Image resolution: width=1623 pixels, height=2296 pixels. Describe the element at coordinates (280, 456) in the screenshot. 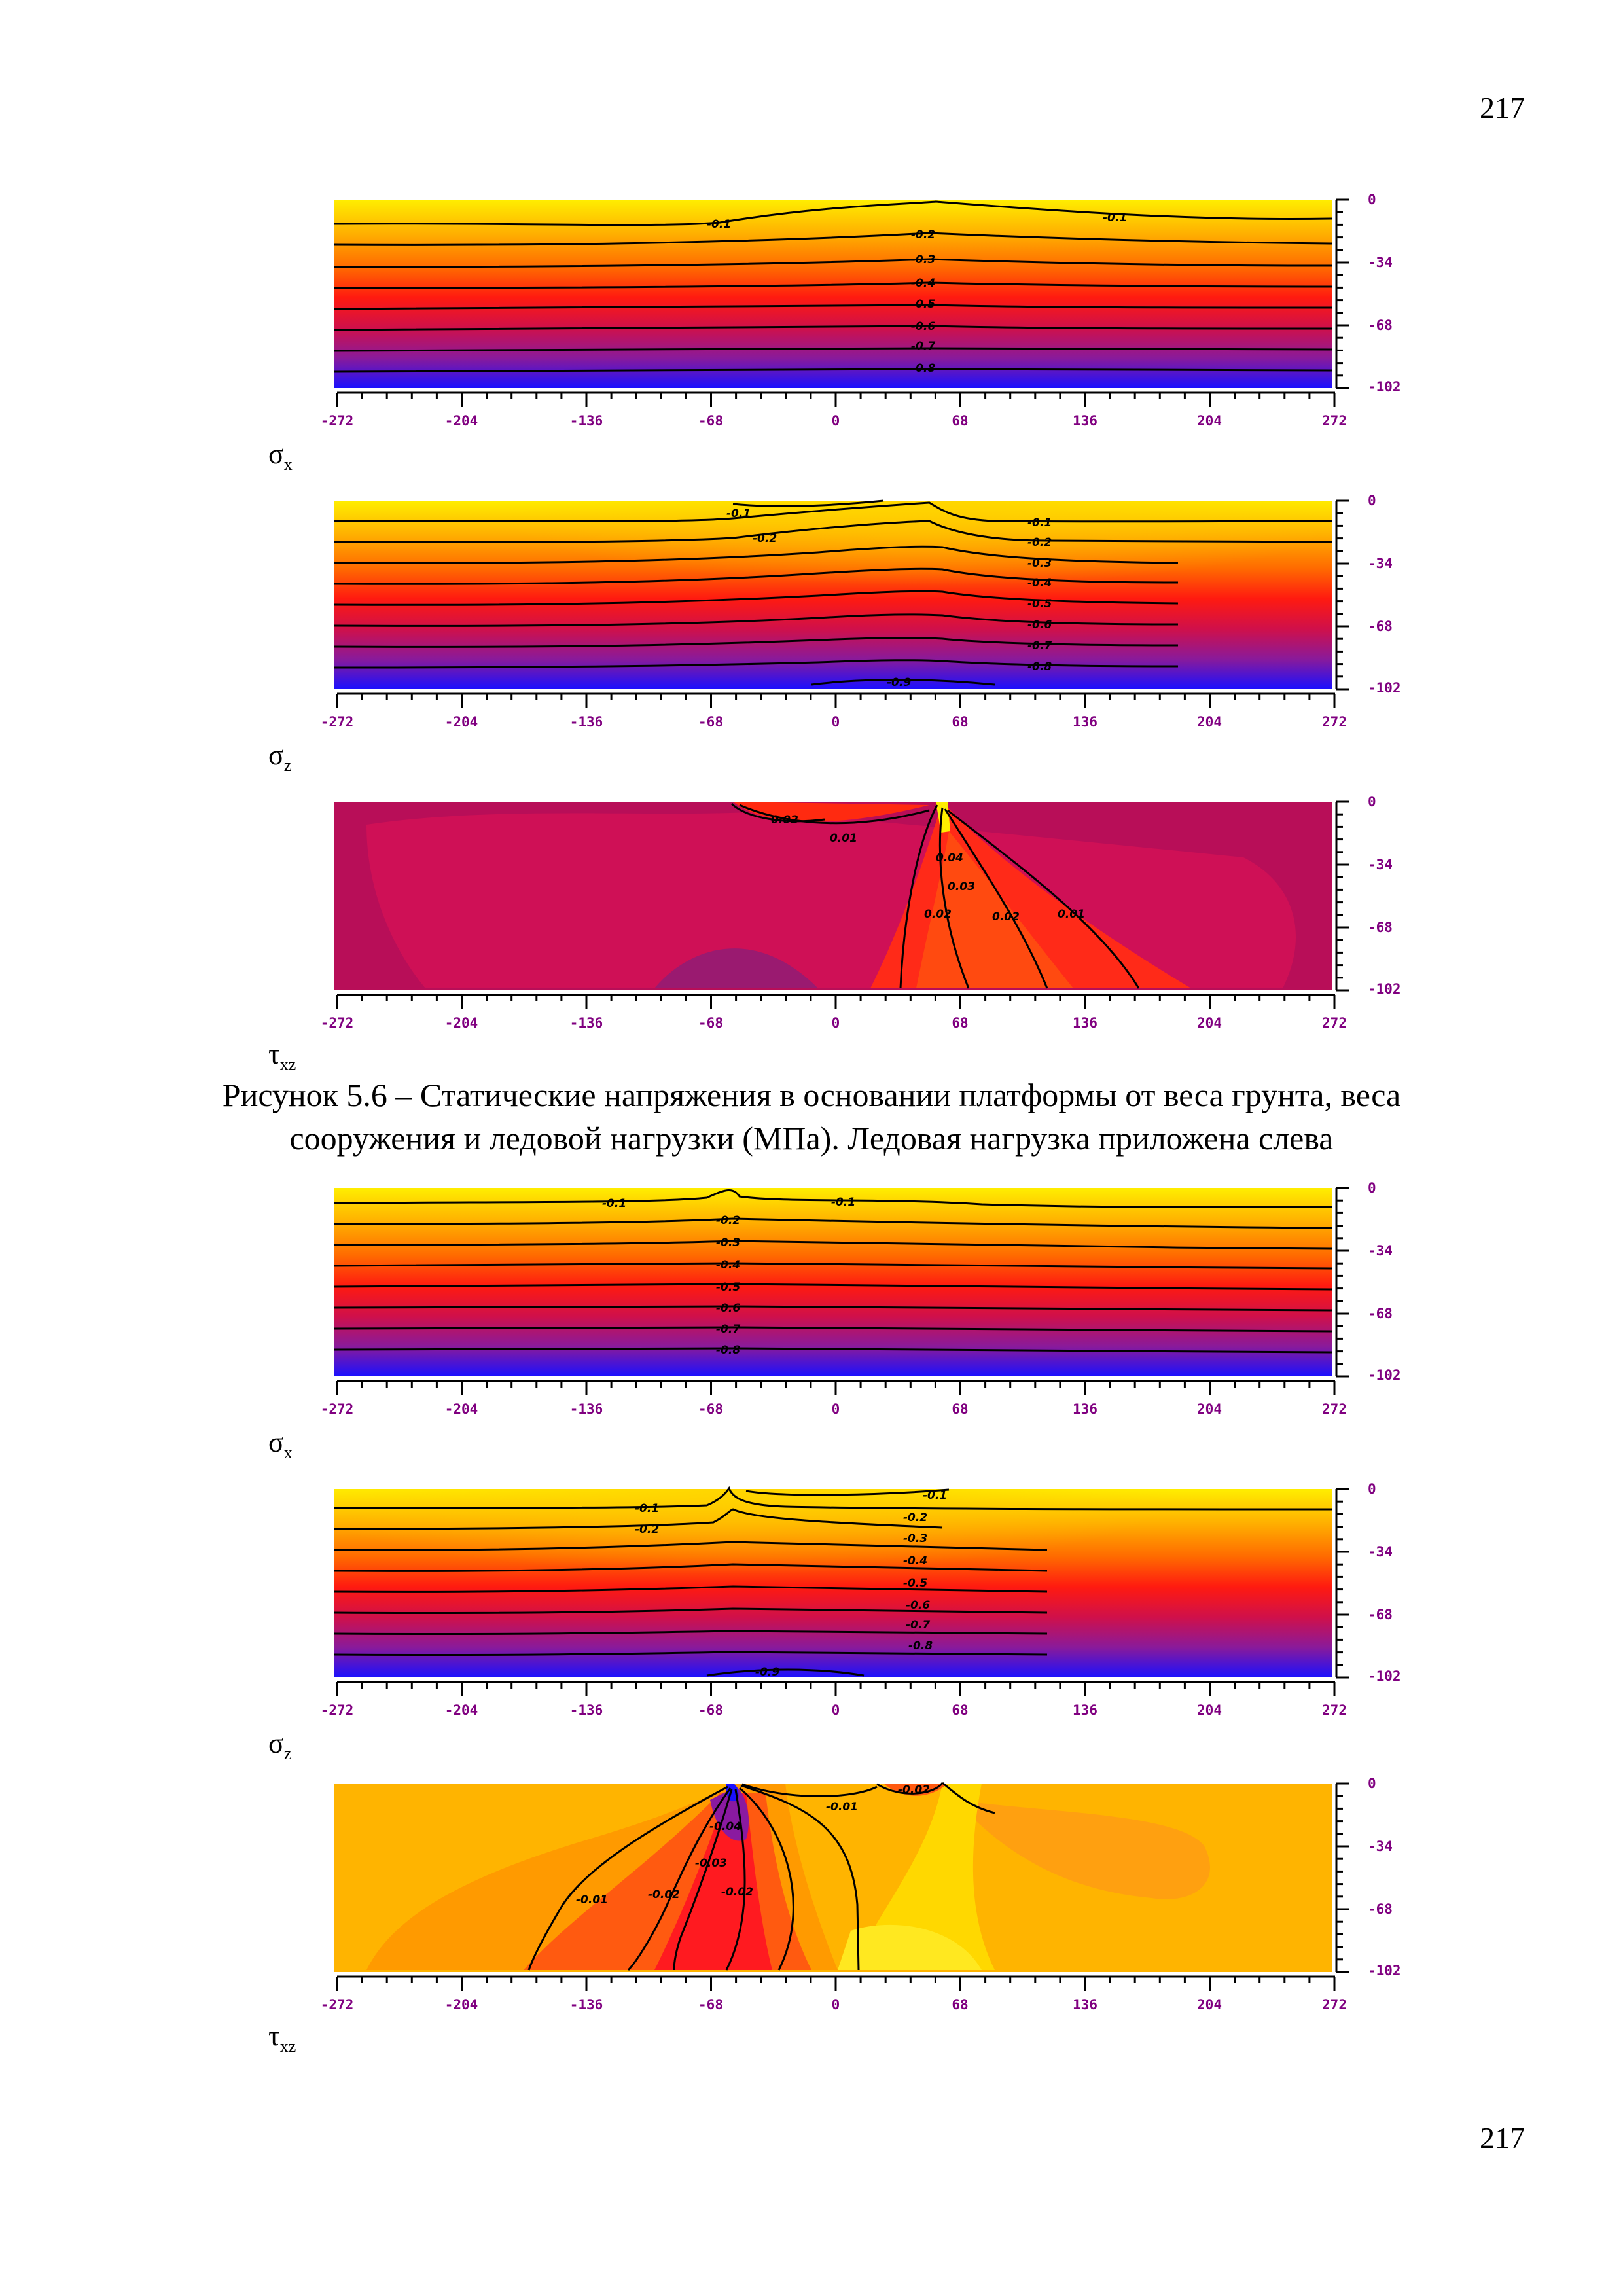

I see `variable-label: σx` at that location.